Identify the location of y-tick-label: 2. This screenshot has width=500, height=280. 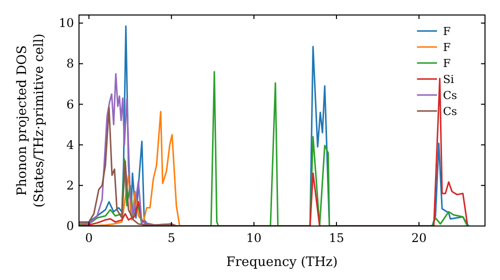
(70, 185).